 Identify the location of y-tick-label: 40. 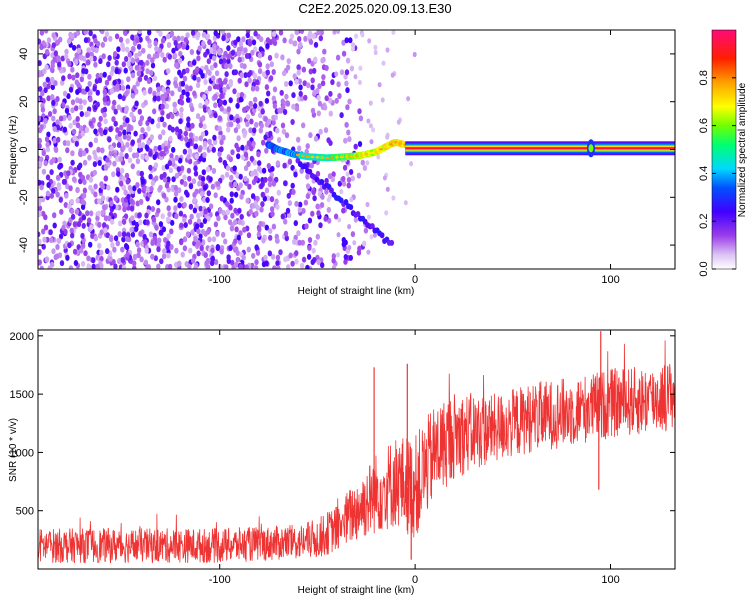
(24, 54).